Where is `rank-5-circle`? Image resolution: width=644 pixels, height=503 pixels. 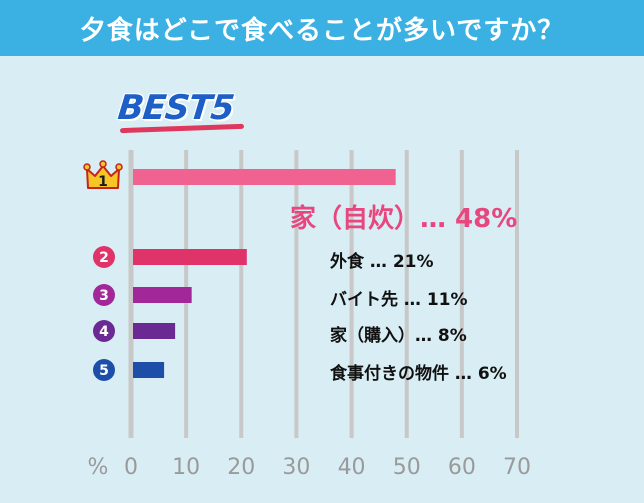
rank-5-circle is located at coordinates (104, 370).